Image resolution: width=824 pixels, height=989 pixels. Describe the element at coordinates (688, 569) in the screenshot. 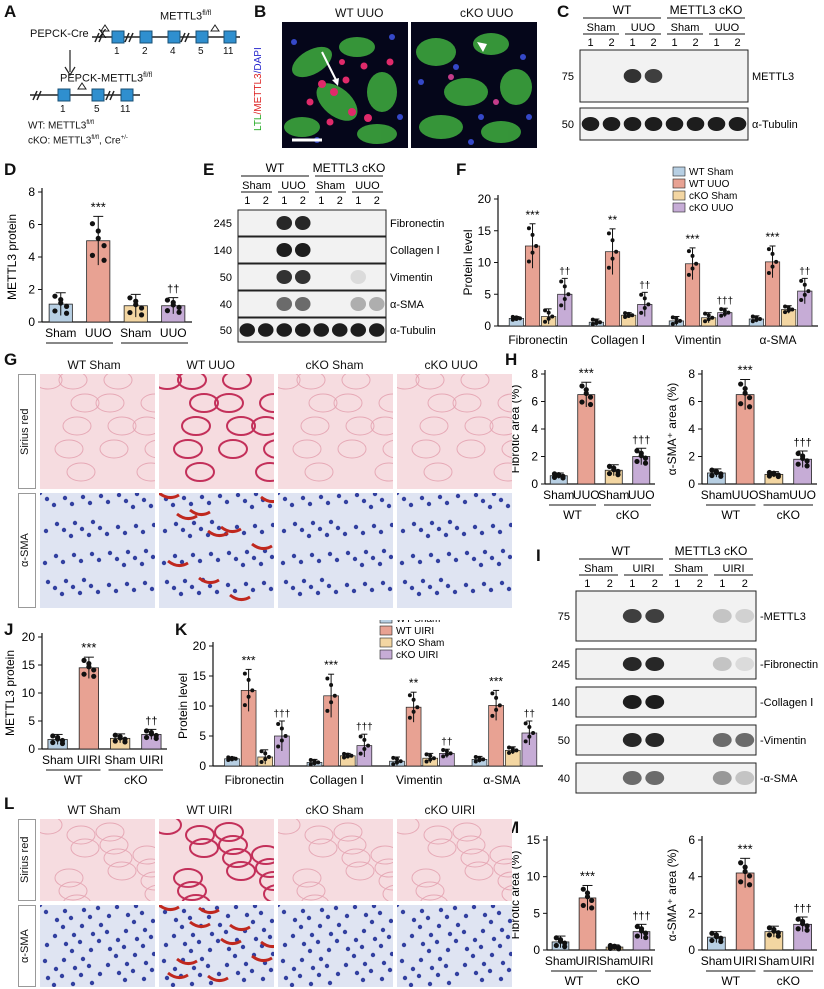

I see `blot-condition-label: Sham` at that location.